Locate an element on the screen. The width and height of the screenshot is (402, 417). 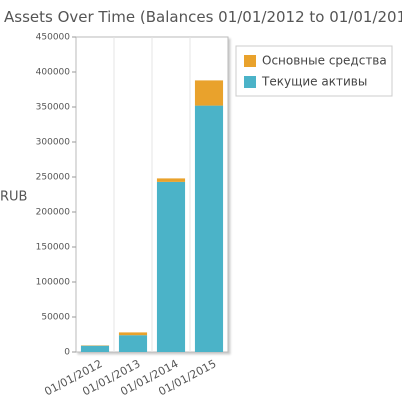
y-tick-label: 350000 is located at coordinates (53, 108).